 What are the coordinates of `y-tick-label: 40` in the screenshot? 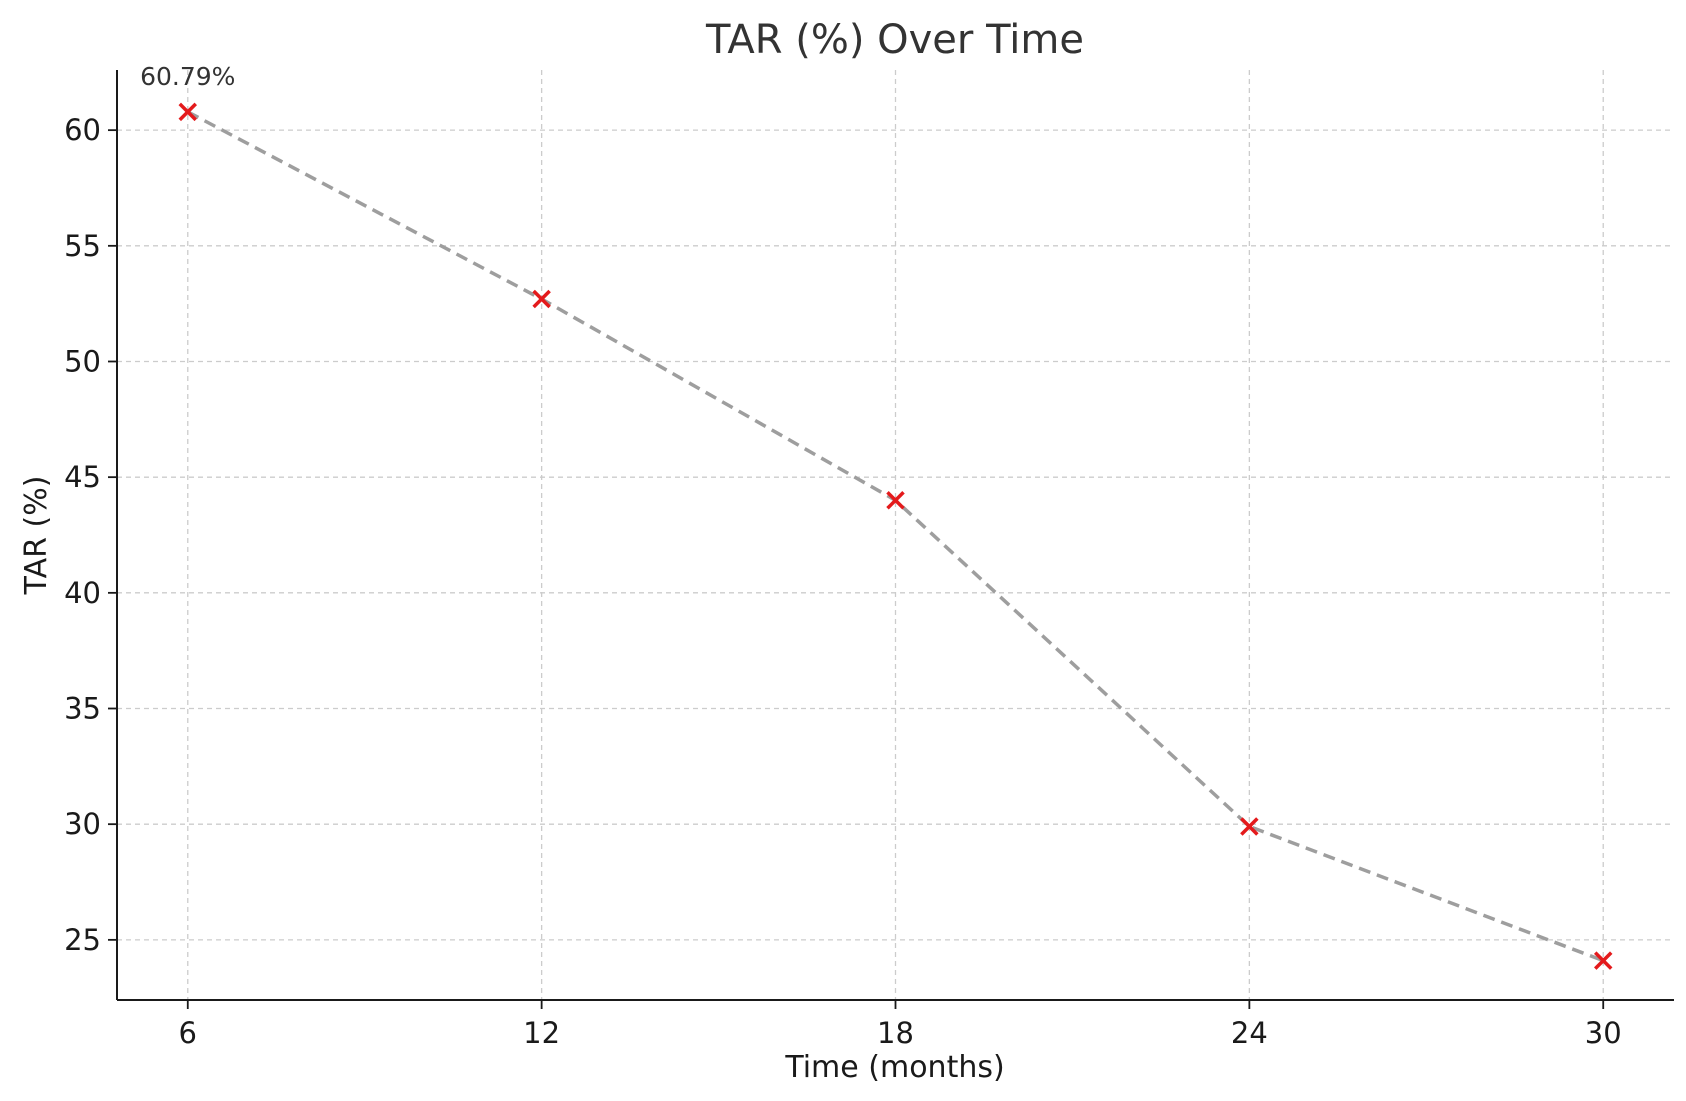 It's located at (82, 593).